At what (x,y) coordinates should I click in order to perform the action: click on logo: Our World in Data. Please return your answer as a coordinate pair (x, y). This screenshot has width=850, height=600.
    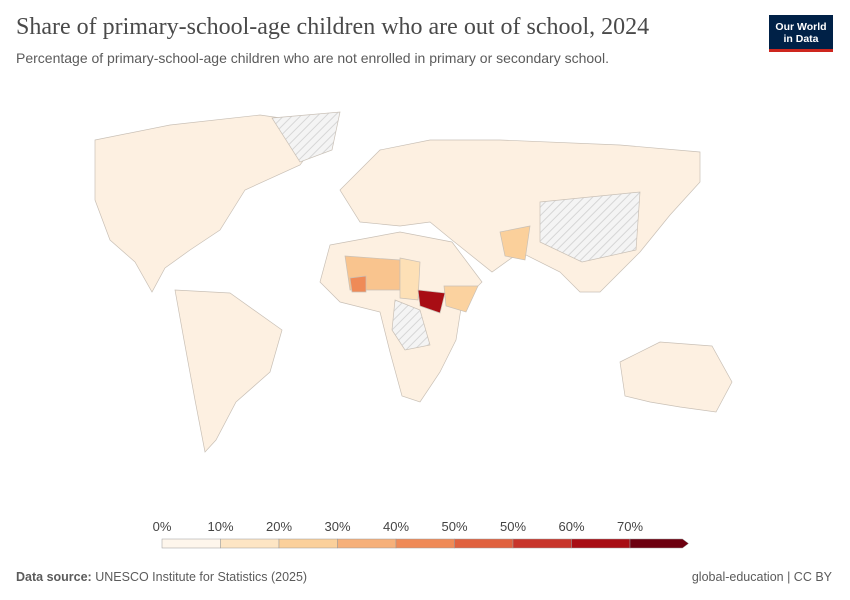
    Looking at the image, I should click on (801, 33).